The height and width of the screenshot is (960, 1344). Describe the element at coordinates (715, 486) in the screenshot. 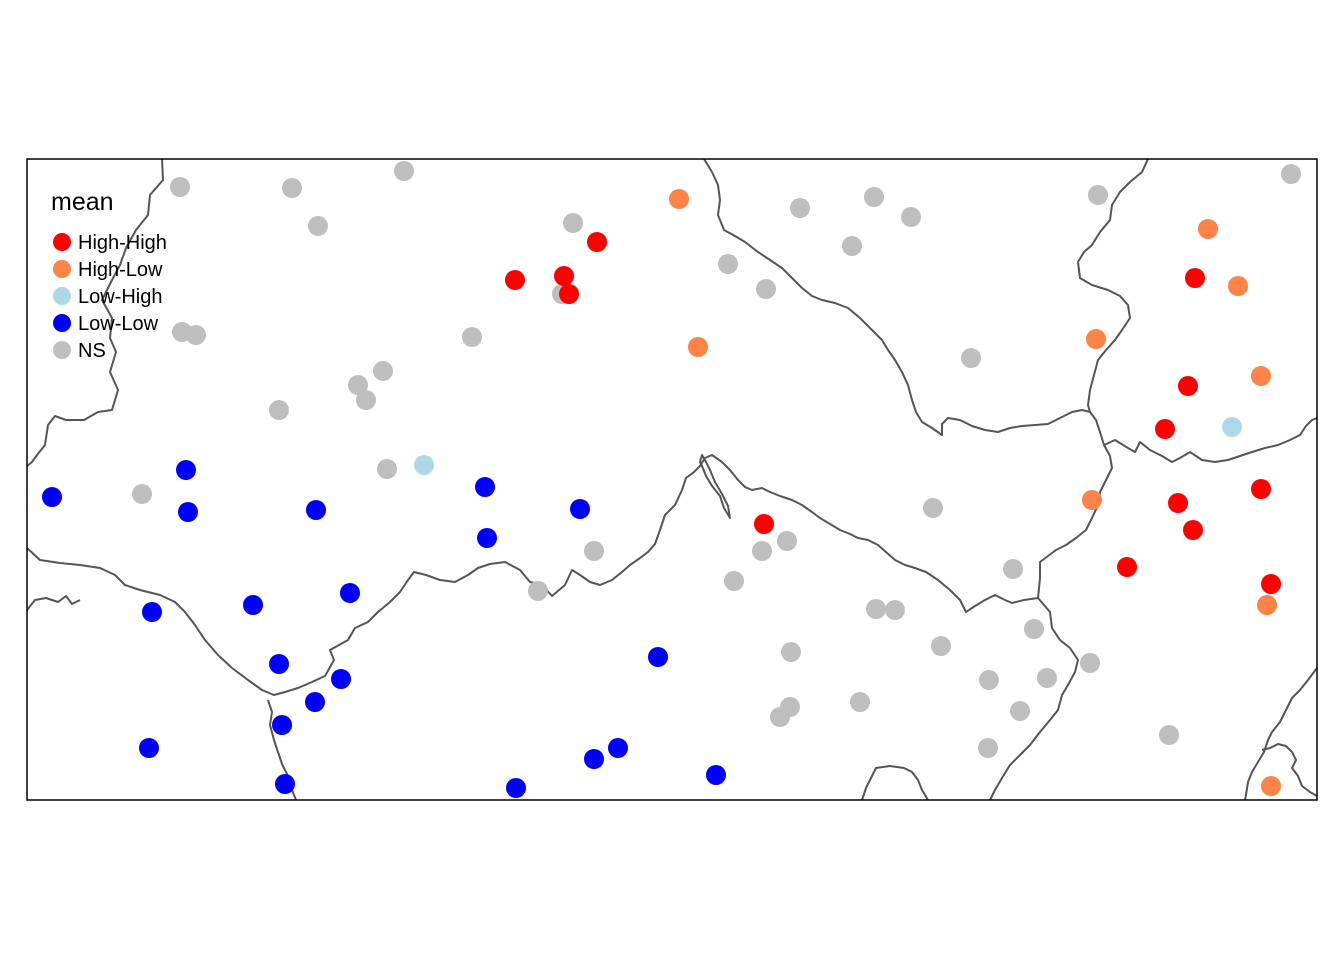

I see `border-lake` at that location.